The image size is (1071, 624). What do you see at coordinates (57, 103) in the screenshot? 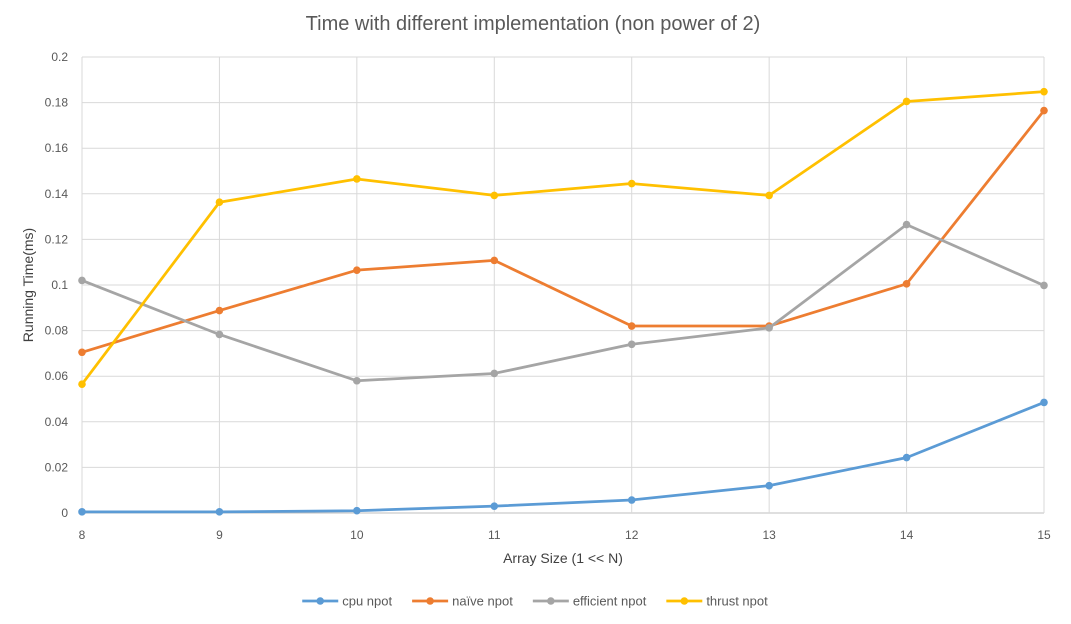
I see `y-tick-label: 0.18` at bounding box center [57, 103].